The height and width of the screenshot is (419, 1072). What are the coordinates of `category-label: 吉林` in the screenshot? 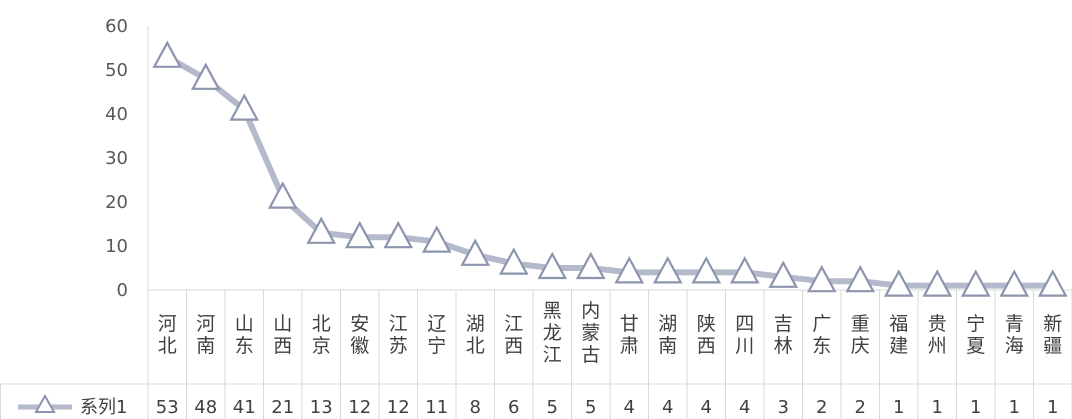 It's located at (783, 335).